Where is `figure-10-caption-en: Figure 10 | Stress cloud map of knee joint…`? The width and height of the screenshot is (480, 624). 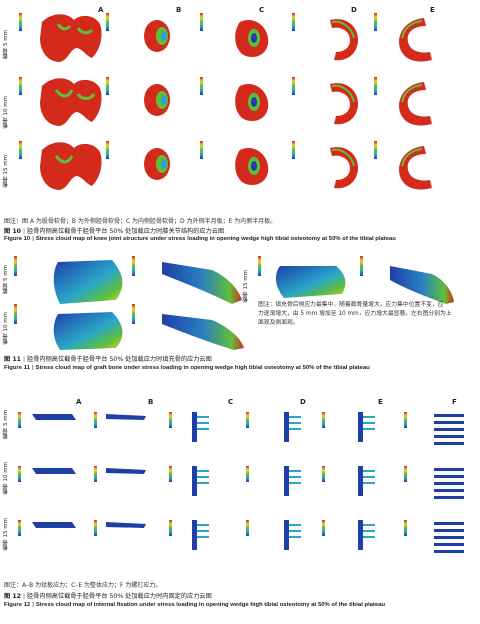 figure-10-caption-en: Figure 10 | Stress cloud map of knee joint… is located at coordinates (200, 239).